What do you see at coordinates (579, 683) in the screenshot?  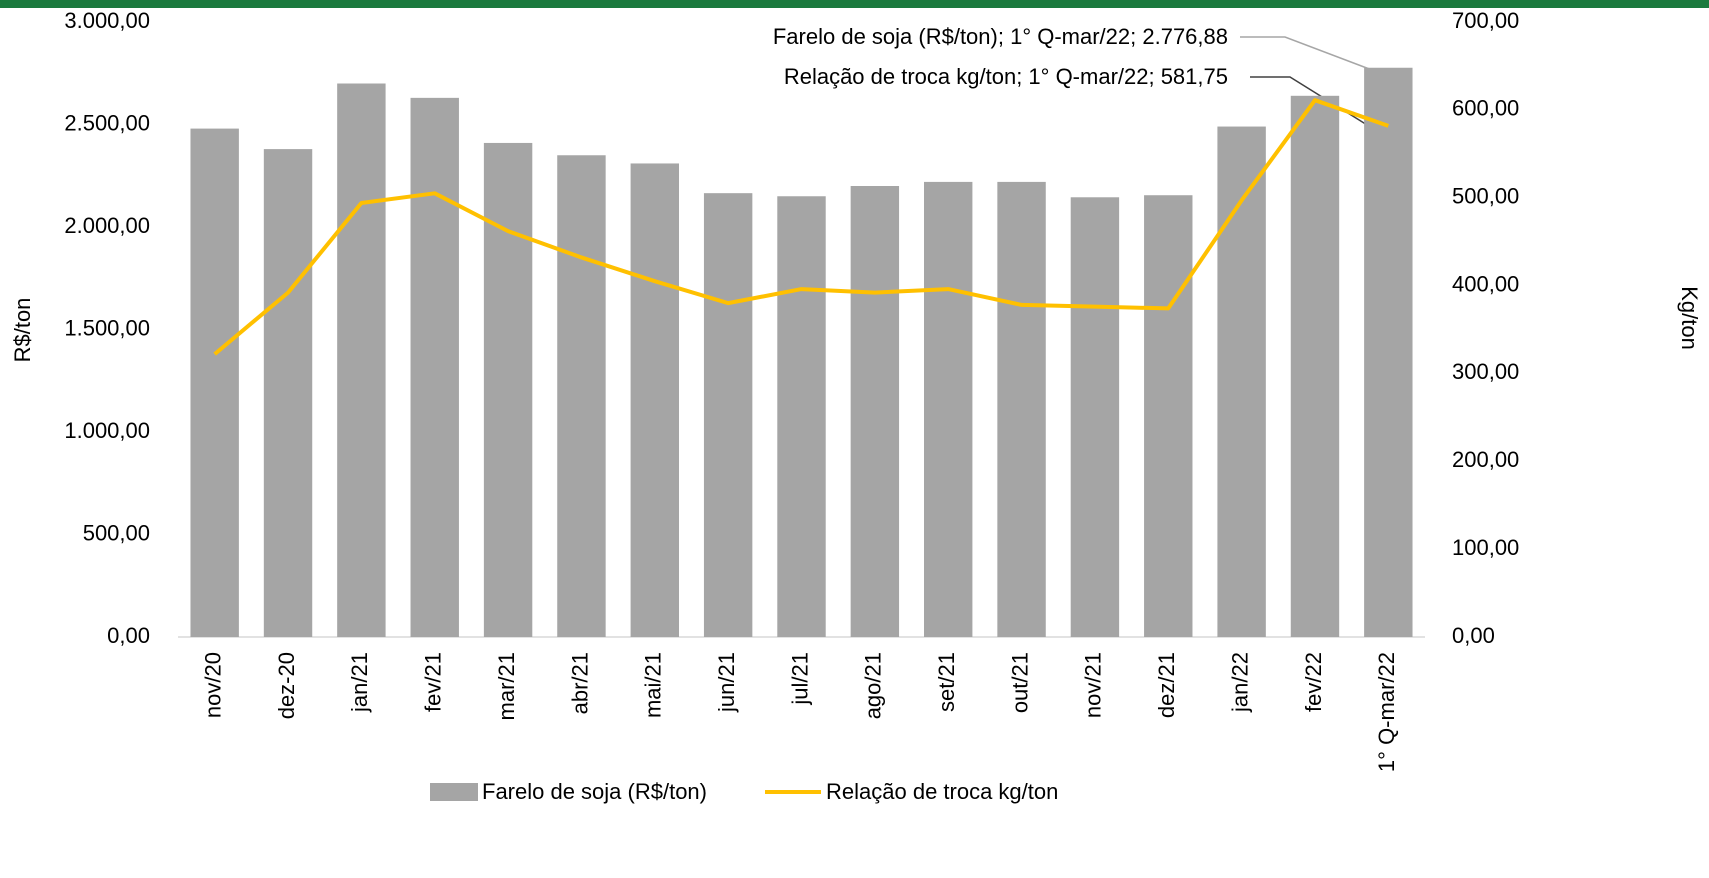 I see `x-tick-label: abr/21` at bounding box center [579, 683].